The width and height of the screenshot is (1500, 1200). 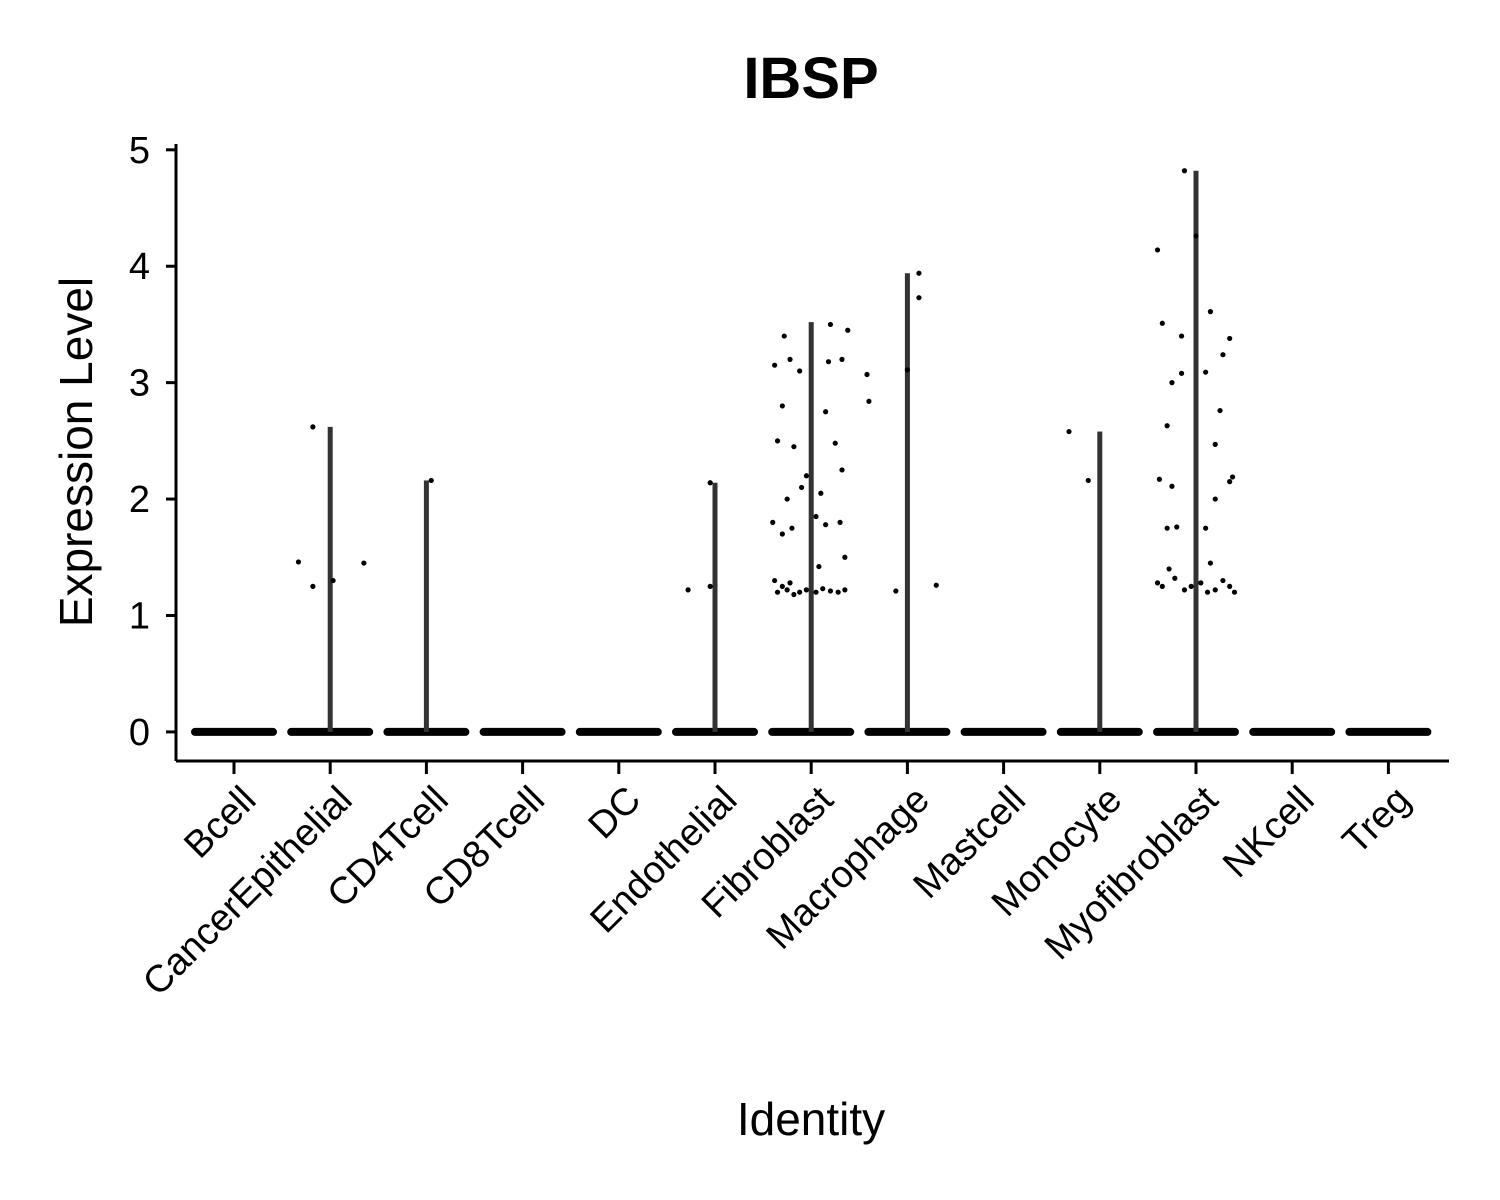 I want to click on x-tick-label: Treg, so click(x=1377, y=821).